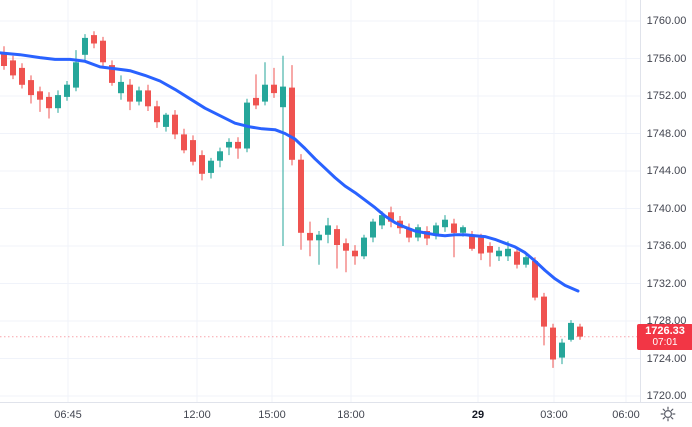 The image size is (692, 427). What do you see at coordinates (626, 415) in the screenshot?
I see `time-tick-label: 06:00` at bounding box center [626, 415].